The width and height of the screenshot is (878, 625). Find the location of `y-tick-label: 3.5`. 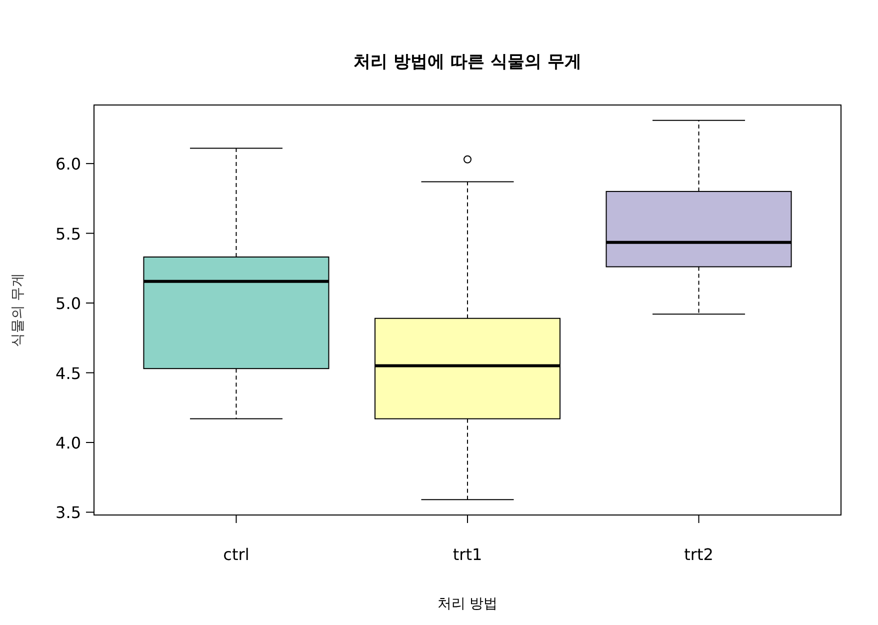

y-tick-label: 3.5 is located at coordinates (68, 512).